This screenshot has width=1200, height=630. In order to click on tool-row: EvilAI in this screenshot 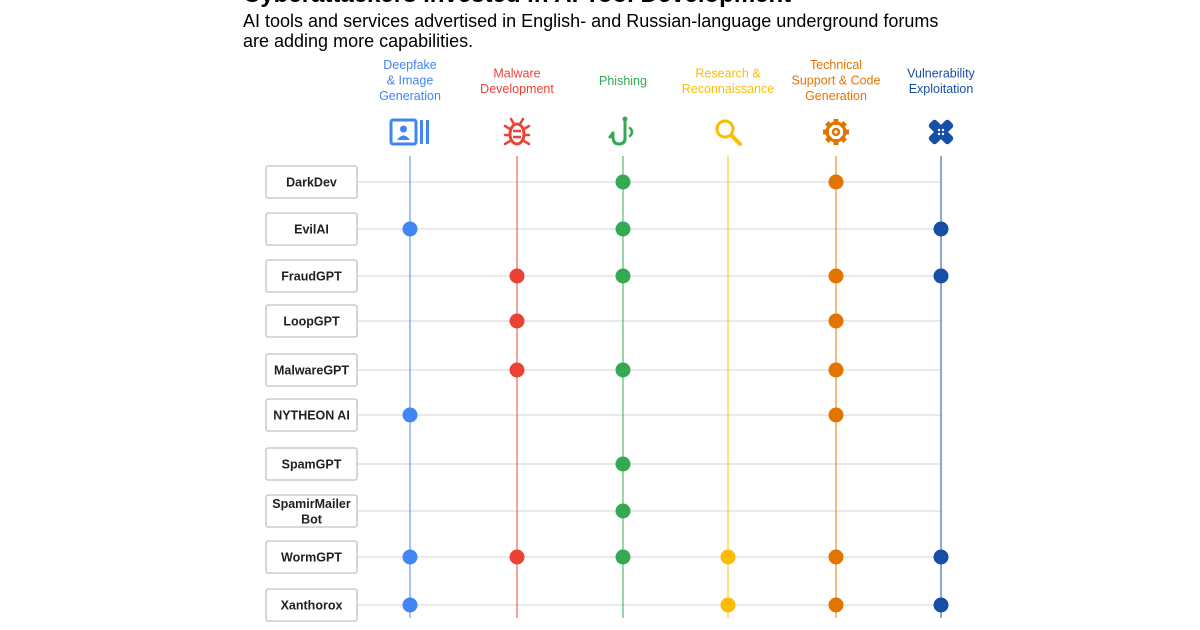, I will do `click(607, 229)`.